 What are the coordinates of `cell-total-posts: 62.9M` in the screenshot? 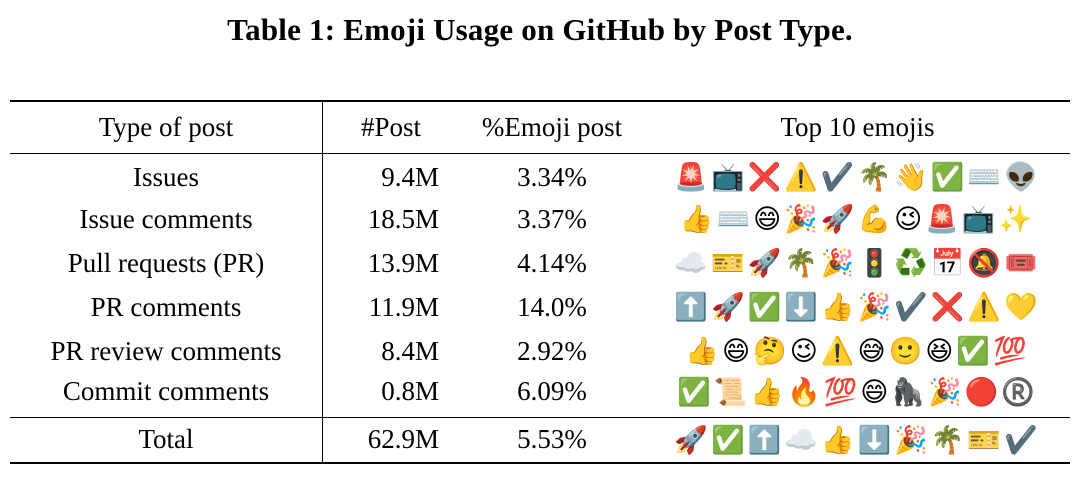 It's located at (390, 440).